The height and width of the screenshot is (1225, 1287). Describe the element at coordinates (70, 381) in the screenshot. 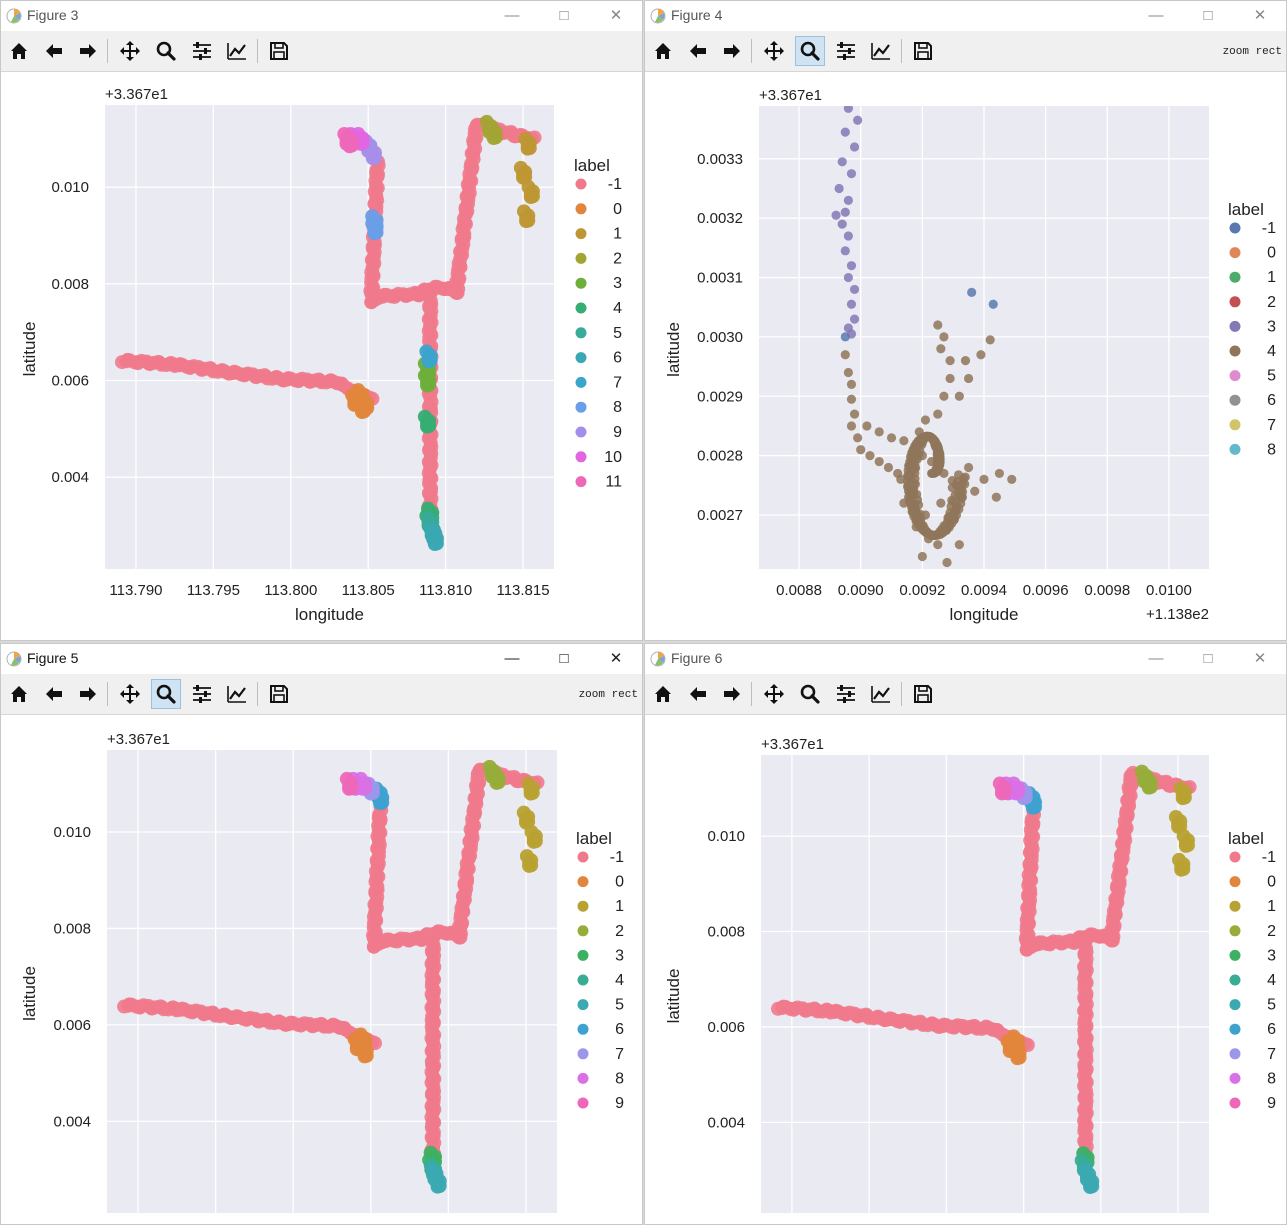

I see `y-tick-label: 0.006` at that location.